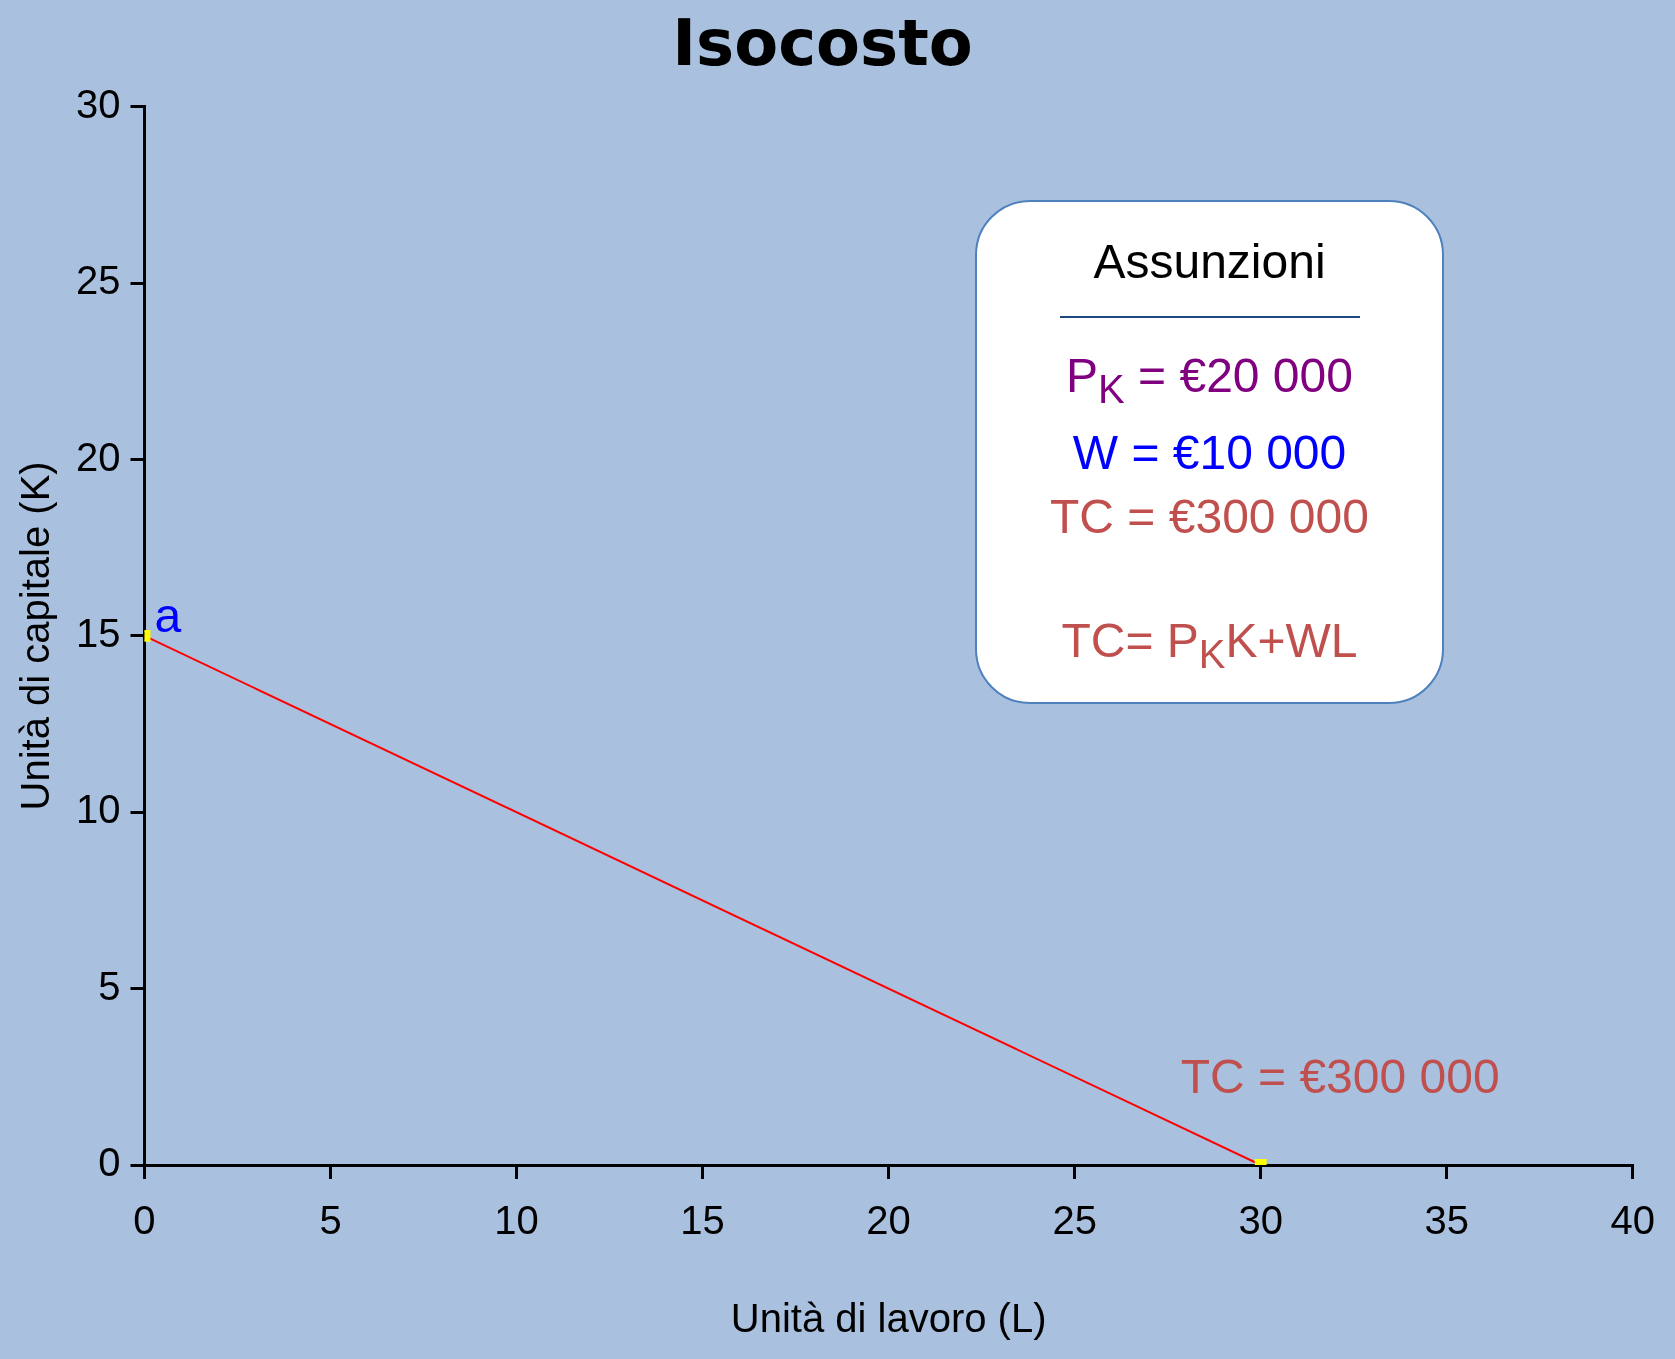 This screenshot has width=1675, height=1359. What do you see at coordinates (35, 636) in the screenshot?
I see `y-axis-title: Unità di capitale (K)` at bounding box center [35, 636].